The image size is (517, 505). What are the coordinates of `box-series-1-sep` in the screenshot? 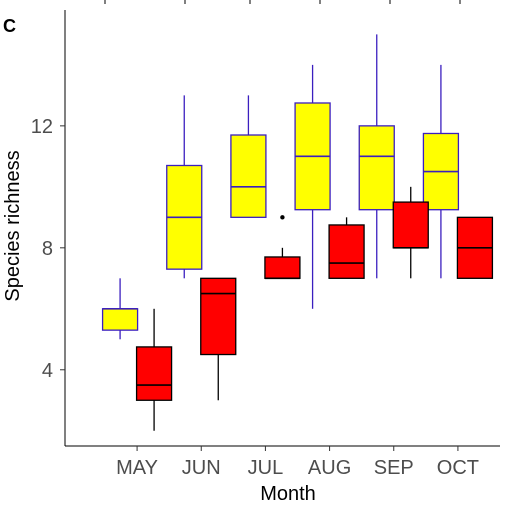 It's located at (376, 156).